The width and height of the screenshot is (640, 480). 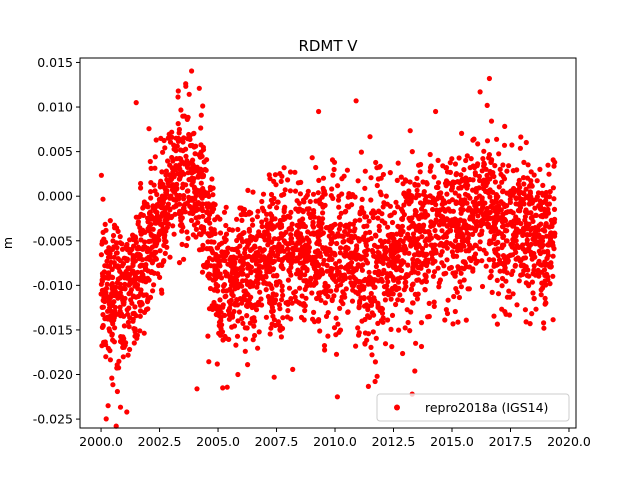 I want to click on x-tick-label: 2020.0, so click(x=569, y=441).